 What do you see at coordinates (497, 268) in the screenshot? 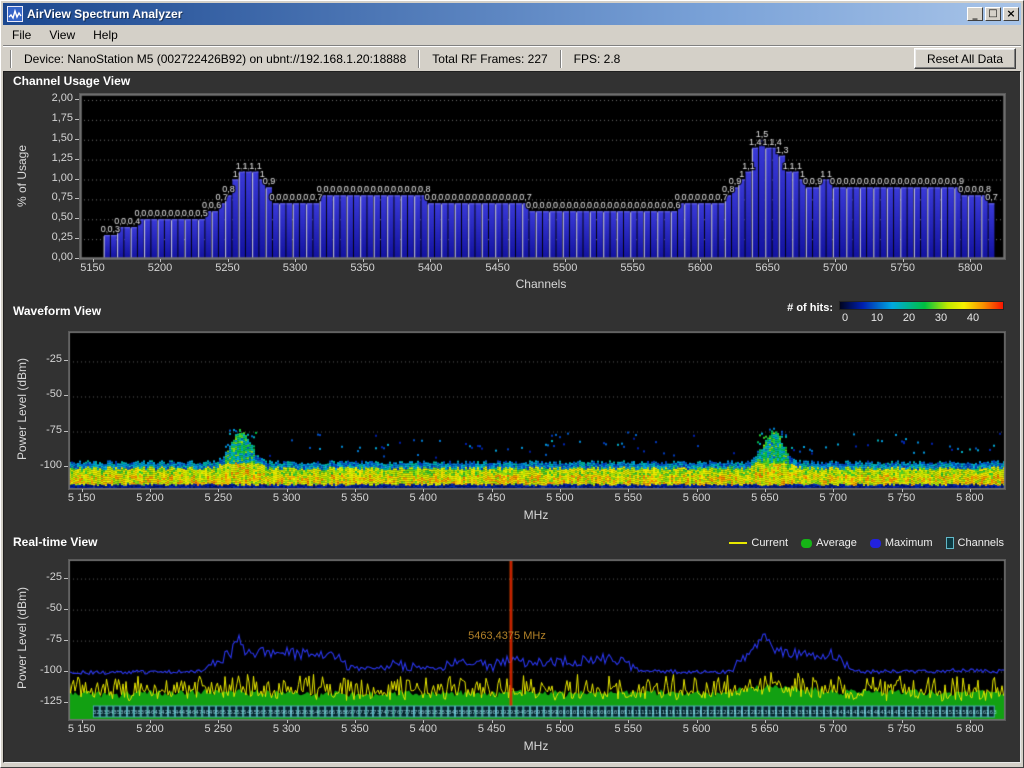
I see `channel-usage-xtick: 5450` at bounding box center [497, 268].